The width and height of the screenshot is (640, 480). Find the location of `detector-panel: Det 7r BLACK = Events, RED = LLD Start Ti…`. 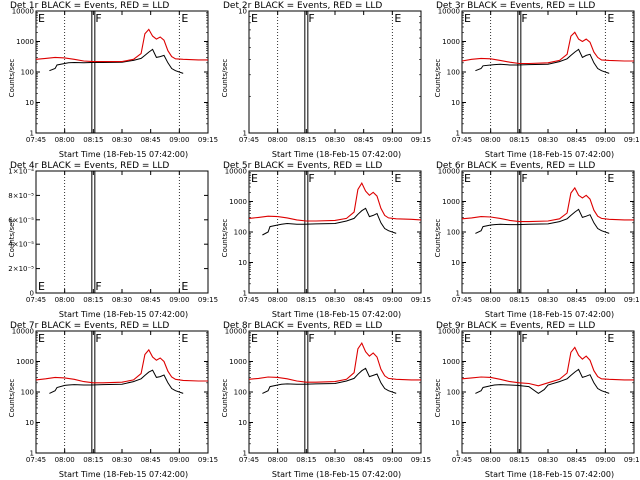

detector-panel: Det 7r BLACK = Events, RED = LLD Start Ti… is located at coordinates (109, 400).